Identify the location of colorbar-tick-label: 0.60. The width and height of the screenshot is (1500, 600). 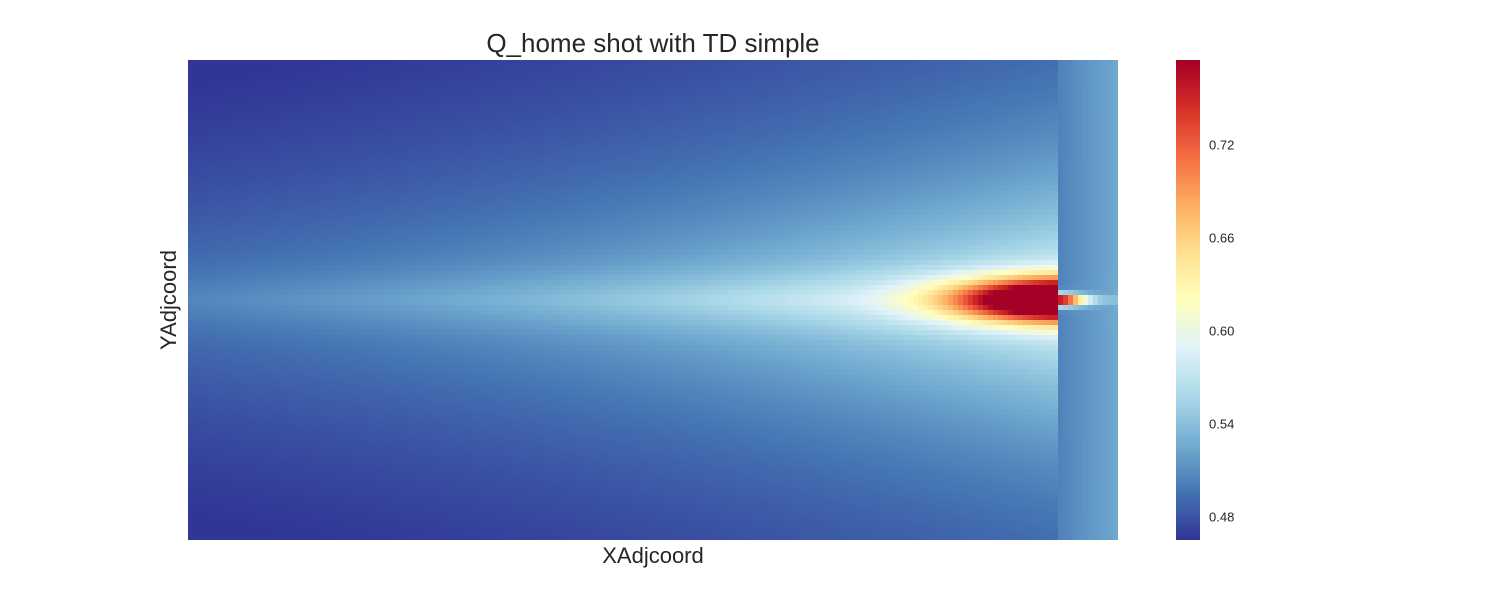
(1221, 330).